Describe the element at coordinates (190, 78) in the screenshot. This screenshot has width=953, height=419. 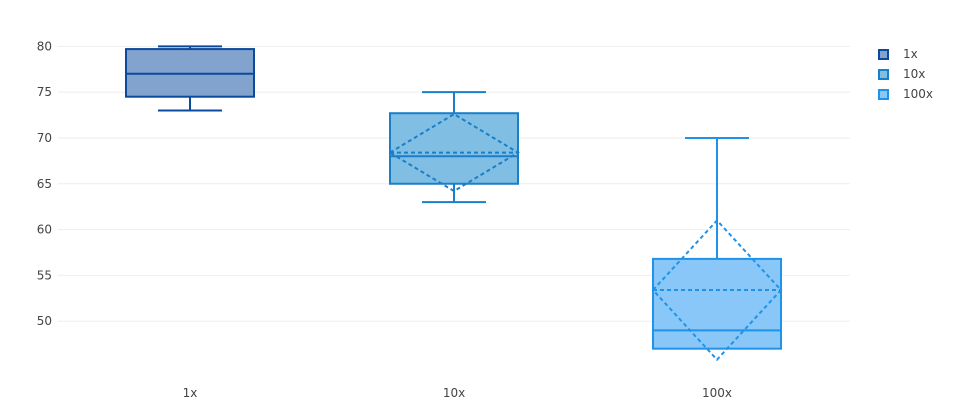
I see `box-1x` at that location.